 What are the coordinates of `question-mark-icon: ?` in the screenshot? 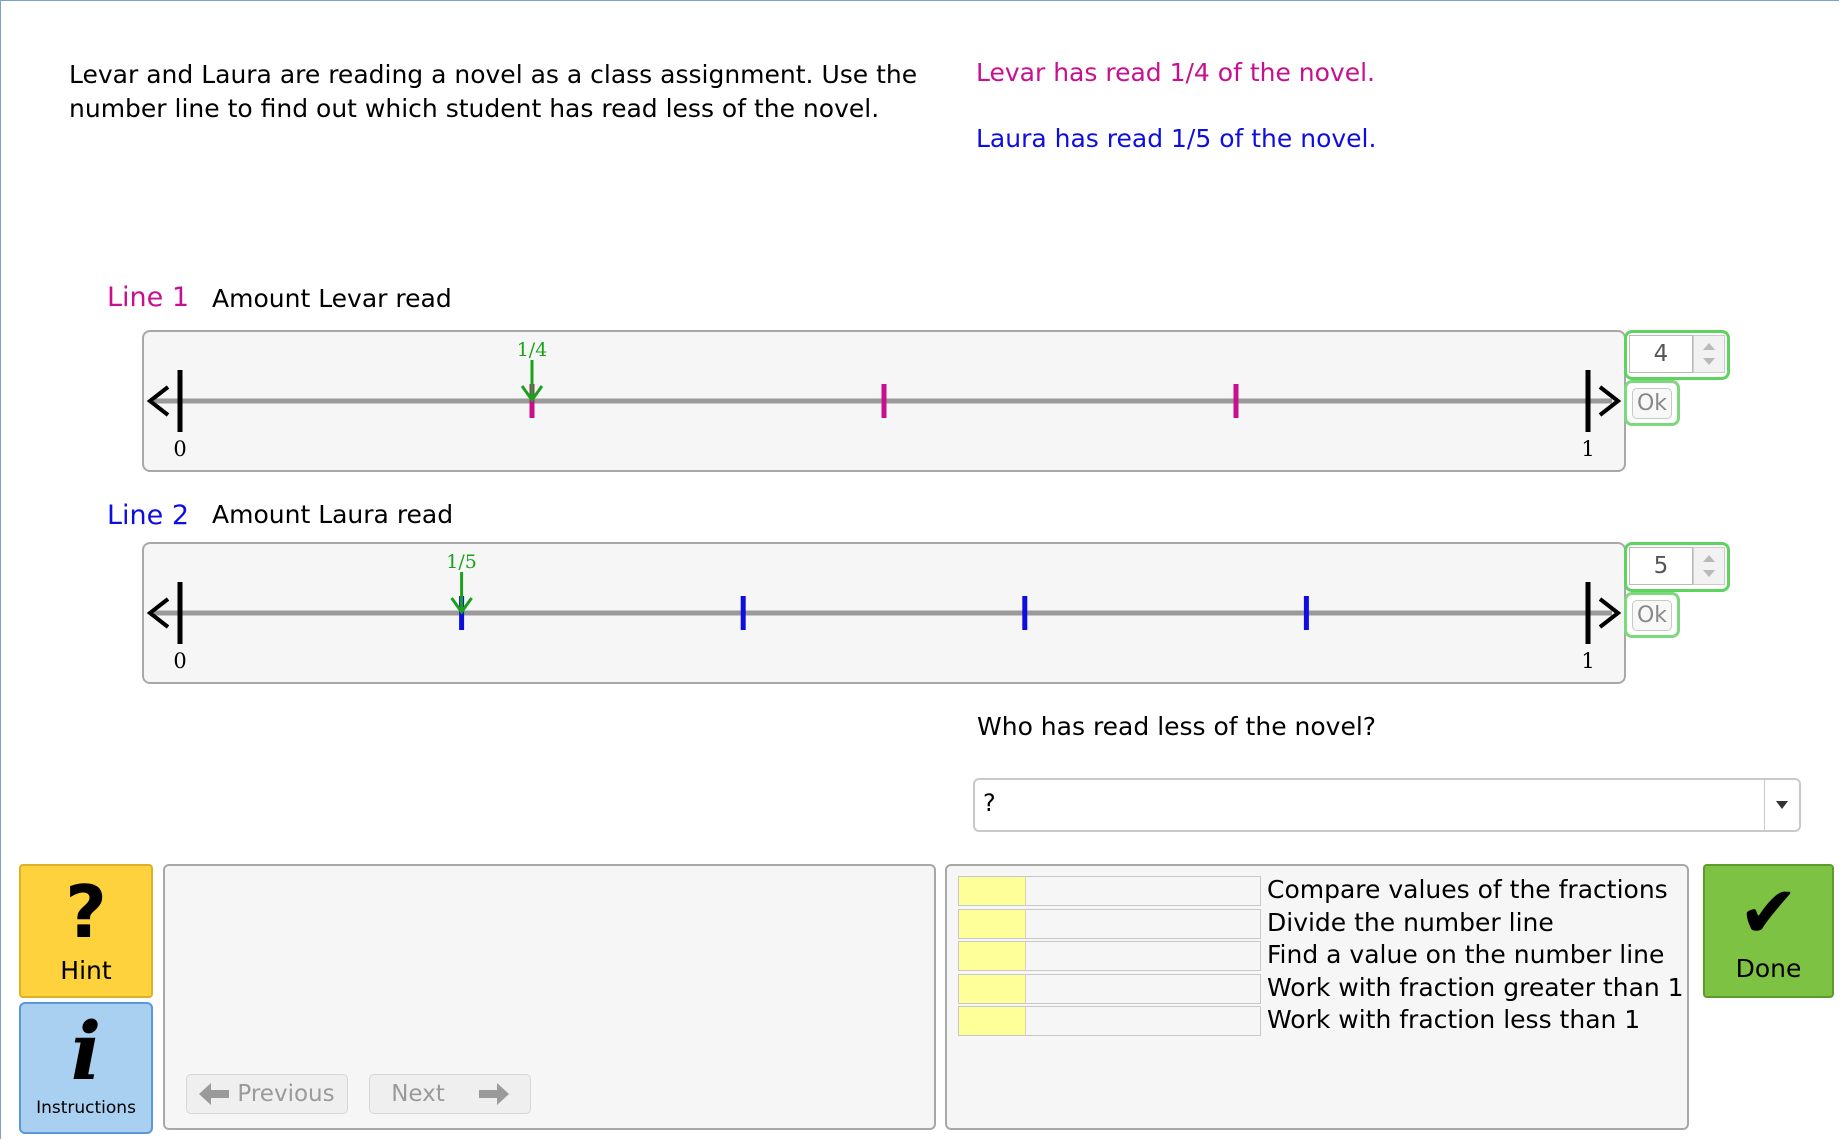 It's located at (86, 912).